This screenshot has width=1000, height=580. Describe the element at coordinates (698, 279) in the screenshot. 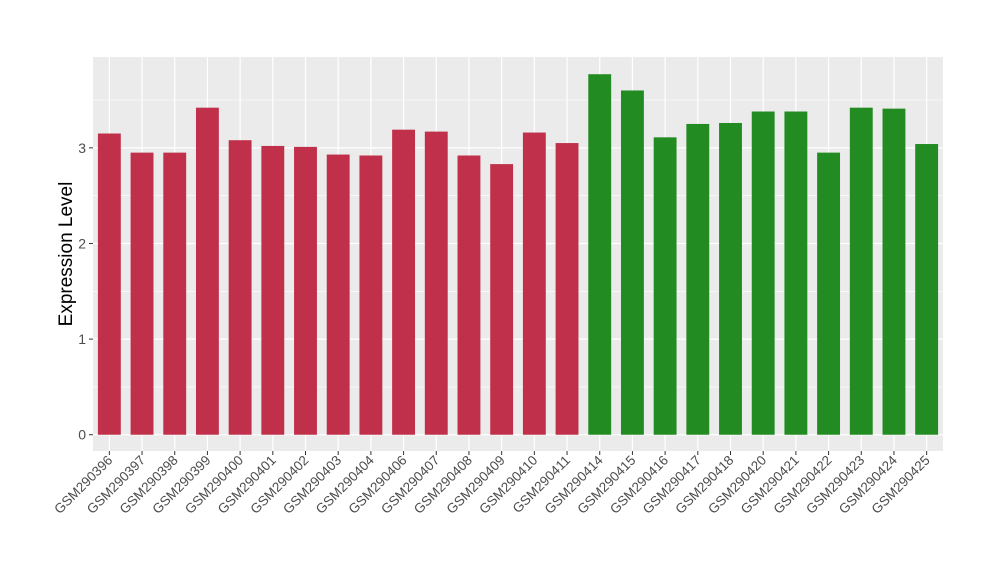

I see `bar-GSM290417` at that location.